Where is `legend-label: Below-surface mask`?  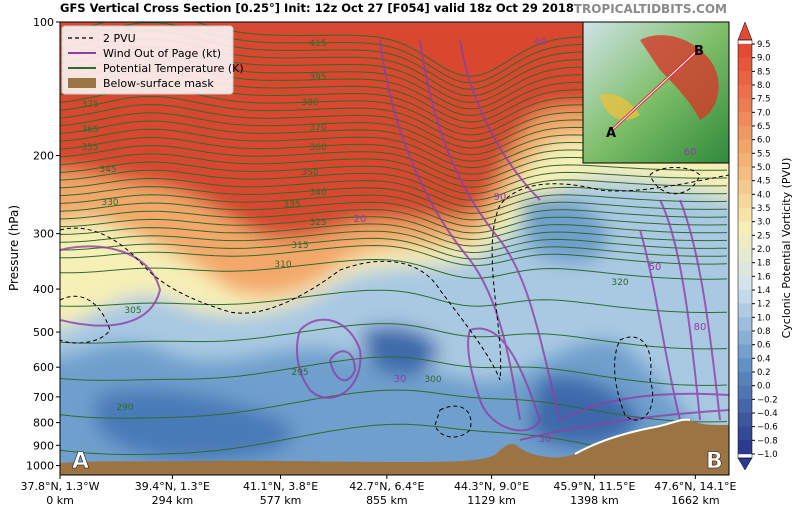
legend-label: Below-surface mask is located at coordinates (158, 83).